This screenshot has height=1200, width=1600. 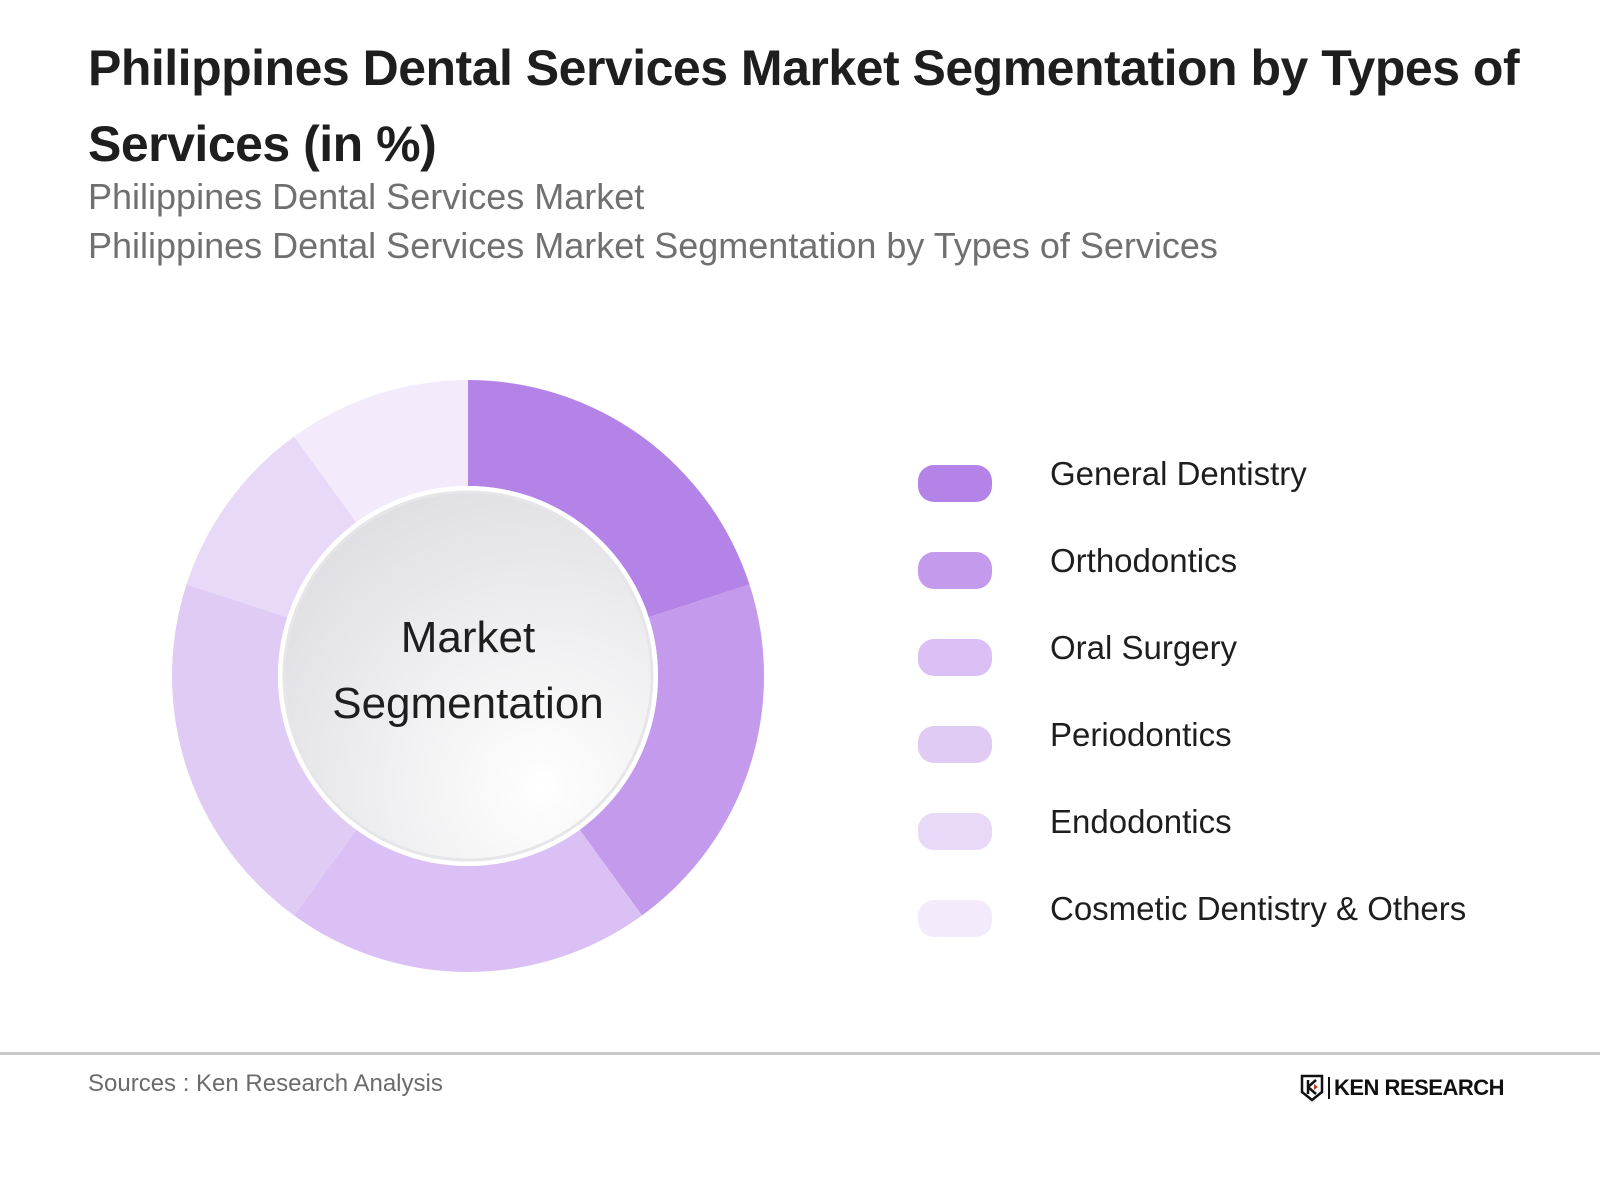 What do you see at coordinates (1192, 937) in the screenshot?
I see `legend-item-cosmetic-dentistry-others: Cosmetic Dentistry & Others` at bounding box center [1192, 937].